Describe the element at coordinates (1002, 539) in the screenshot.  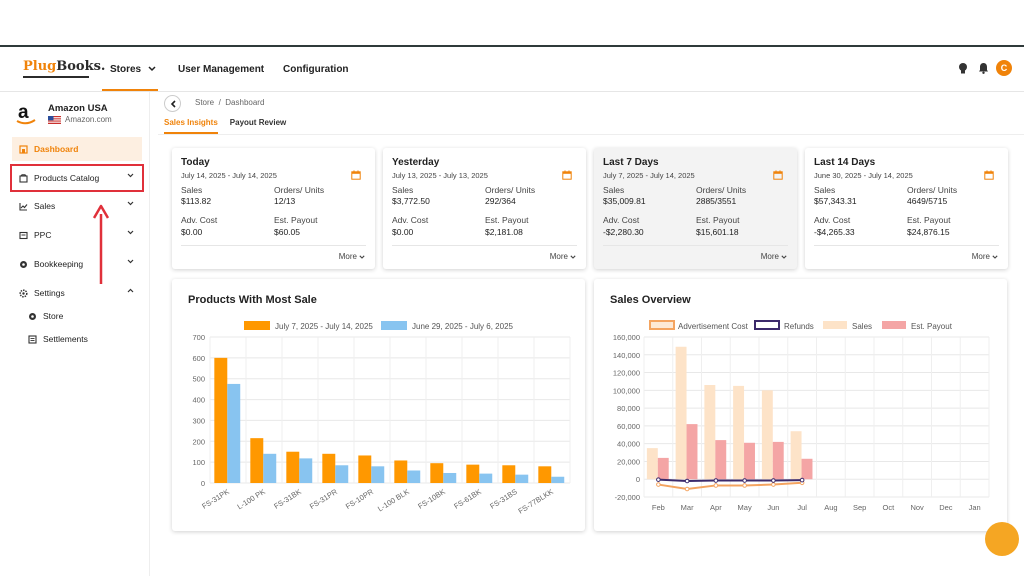
I see `help-fab-button` at that location.